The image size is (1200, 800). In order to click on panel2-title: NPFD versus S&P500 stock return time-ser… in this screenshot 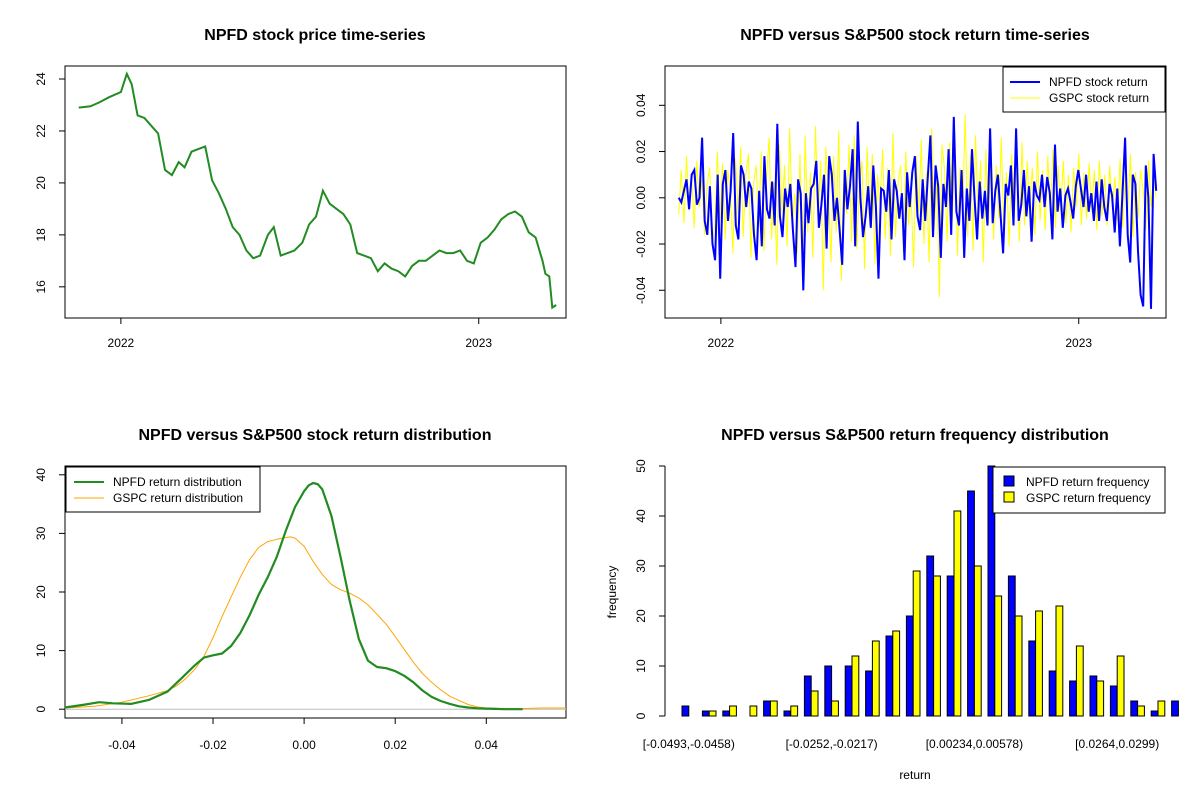, I will do `click(915, 35)`.